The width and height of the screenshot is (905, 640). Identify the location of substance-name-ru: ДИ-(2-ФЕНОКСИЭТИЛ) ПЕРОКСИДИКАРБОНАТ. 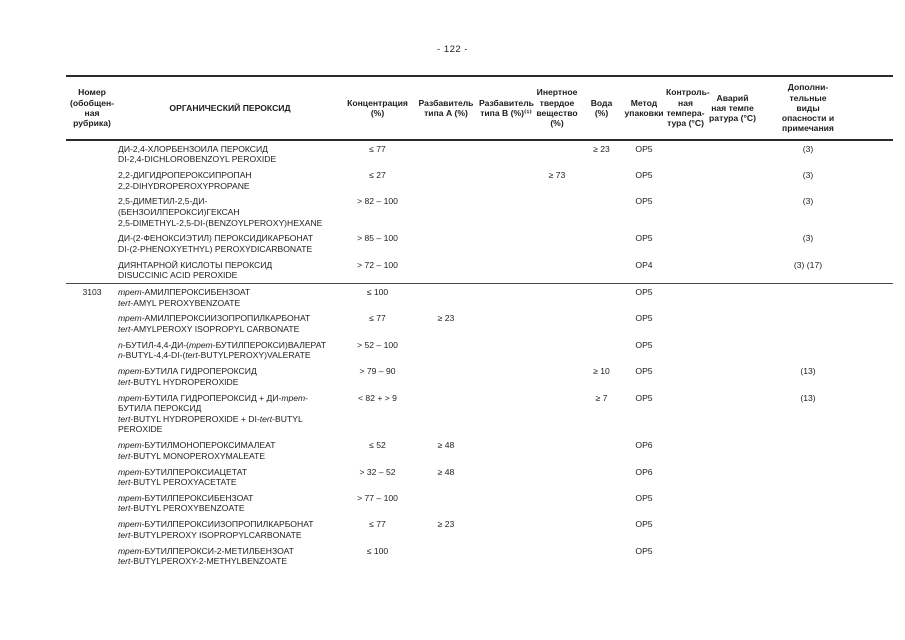
(215, 238).